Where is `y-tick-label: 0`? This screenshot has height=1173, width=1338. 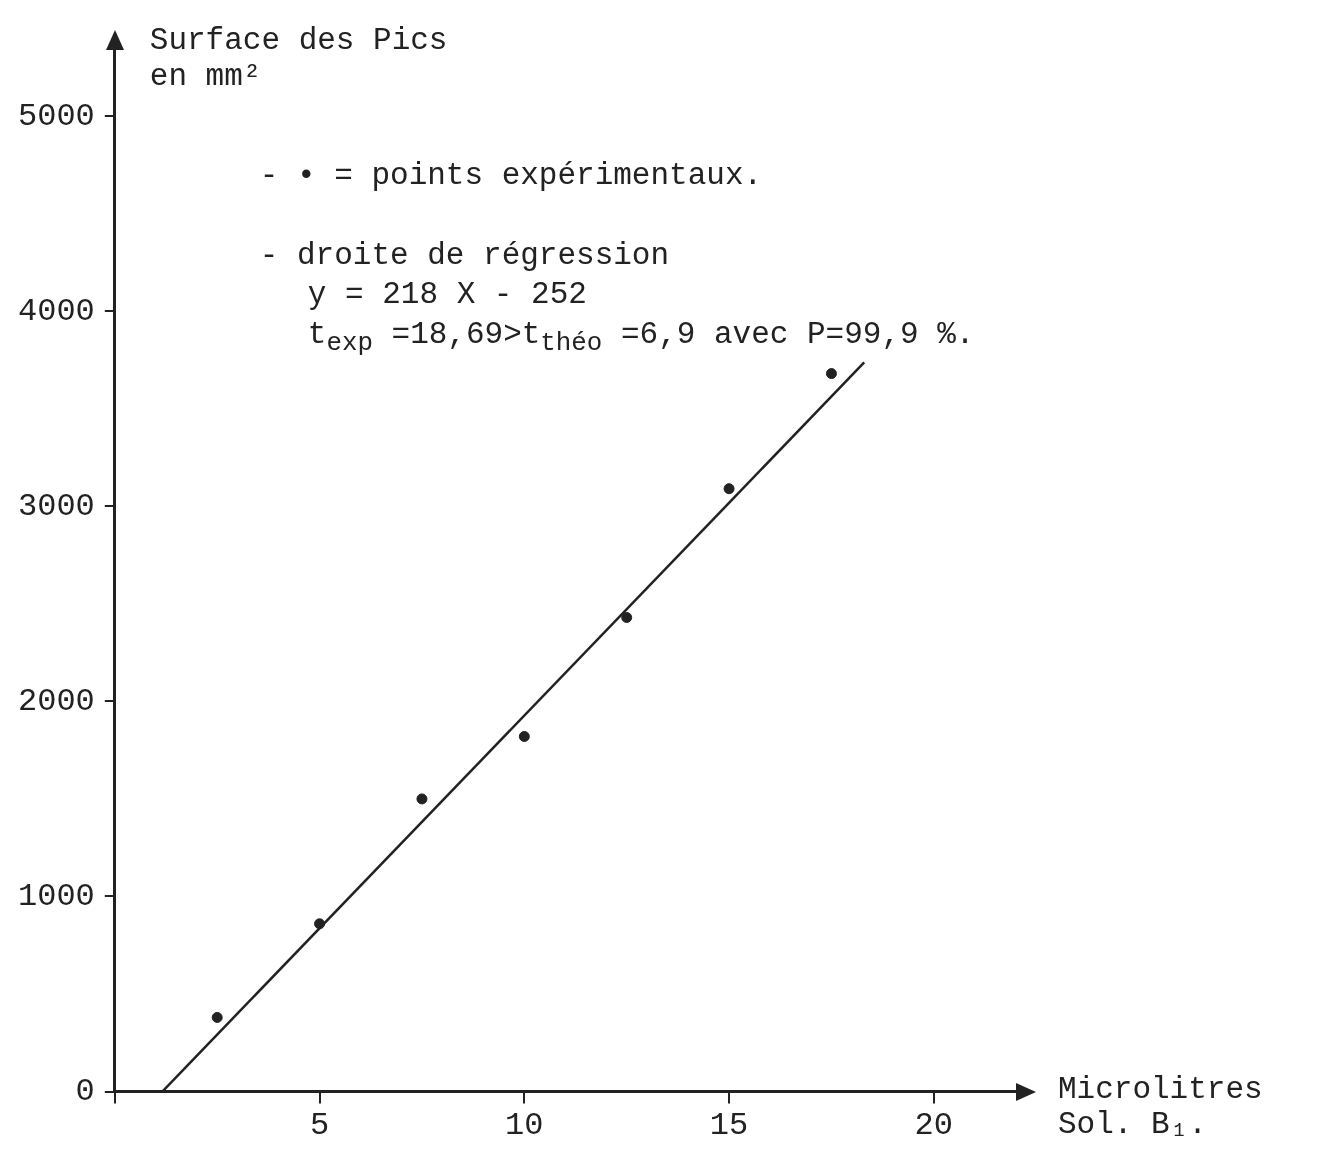 y-tick-label: 0 is located at coordinates (85, 1092).